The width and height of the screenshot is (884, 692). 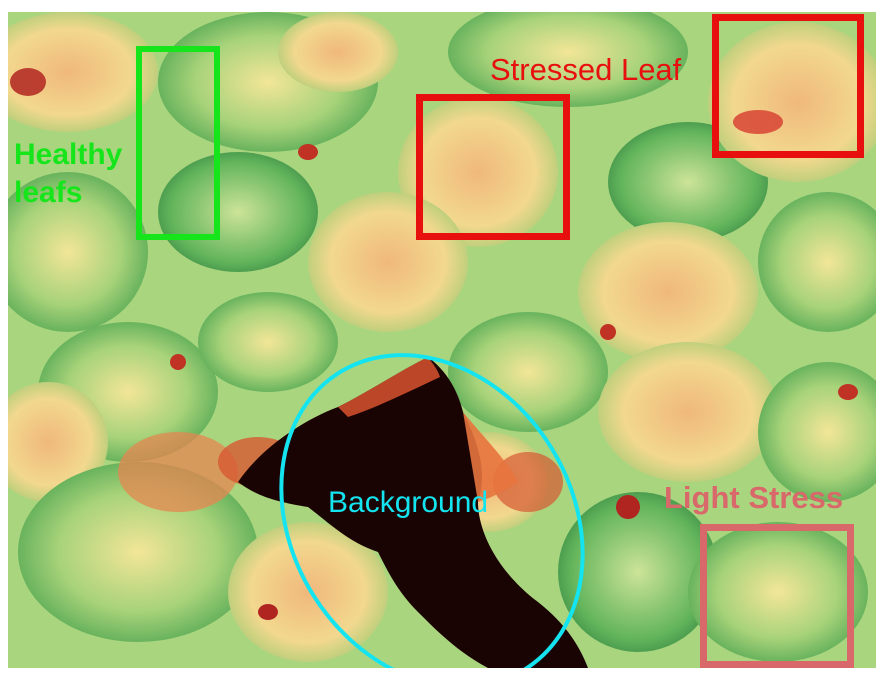 What do you see at coordinates (586, 69) in the screenshot?
I see `stressed-leaf-label: Stressed Leaf` at bounding box center [586, 69].